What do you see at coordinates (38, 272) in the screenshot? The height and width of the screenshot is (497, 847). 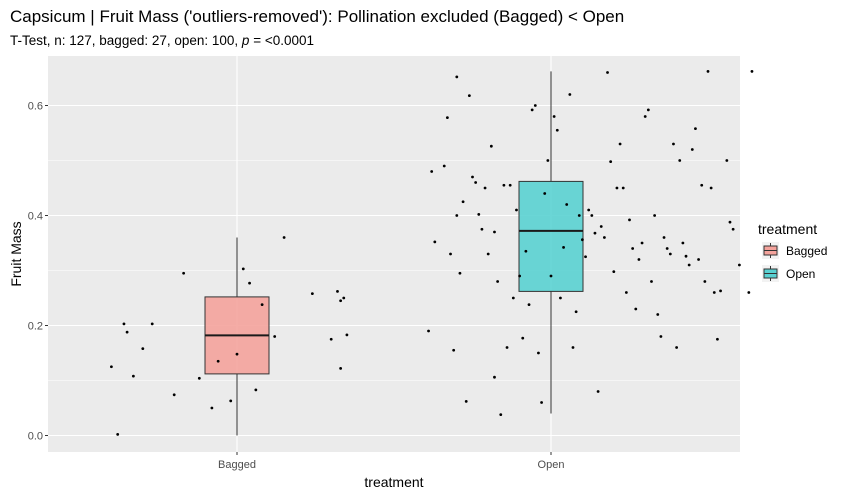 I see `y-axis-ticks: 0.0 0.2 0.4 0.6` at bounding box center [38, 272].